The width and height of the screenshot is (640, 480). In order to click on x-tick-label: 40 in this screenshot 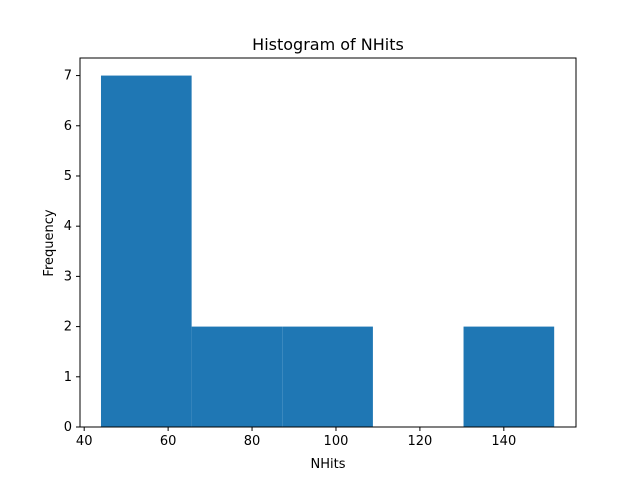, I will do `click(84, 441)`.